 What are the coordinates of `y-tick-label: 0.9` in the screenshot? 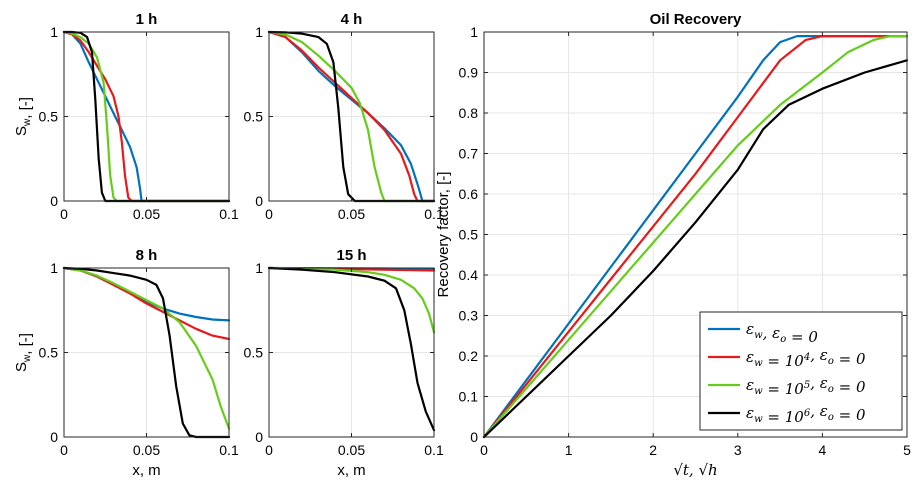 It's located at (469, 73).